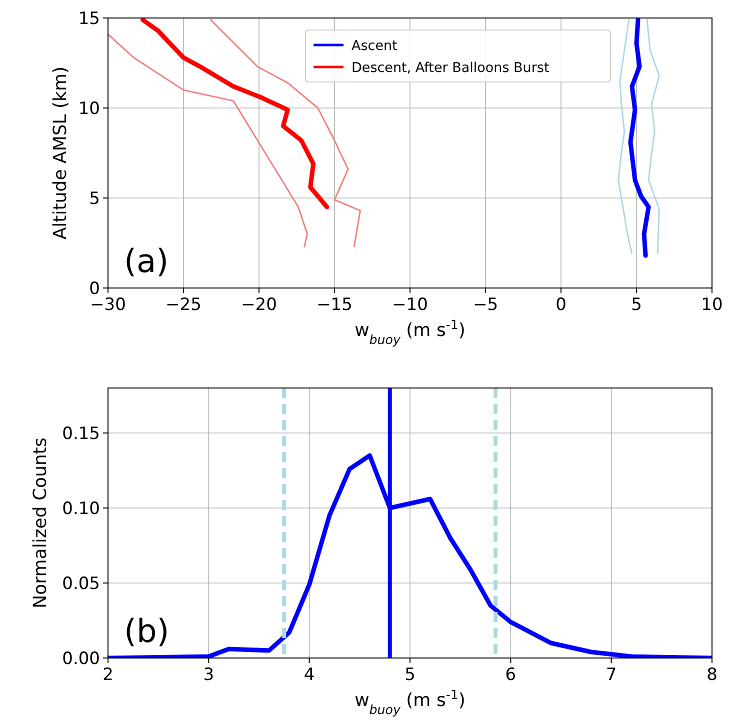  What do you see at coordinates (89, 19) in the screenshot?
I see `y-tick-label: 15` at bounding box center [89, 19].